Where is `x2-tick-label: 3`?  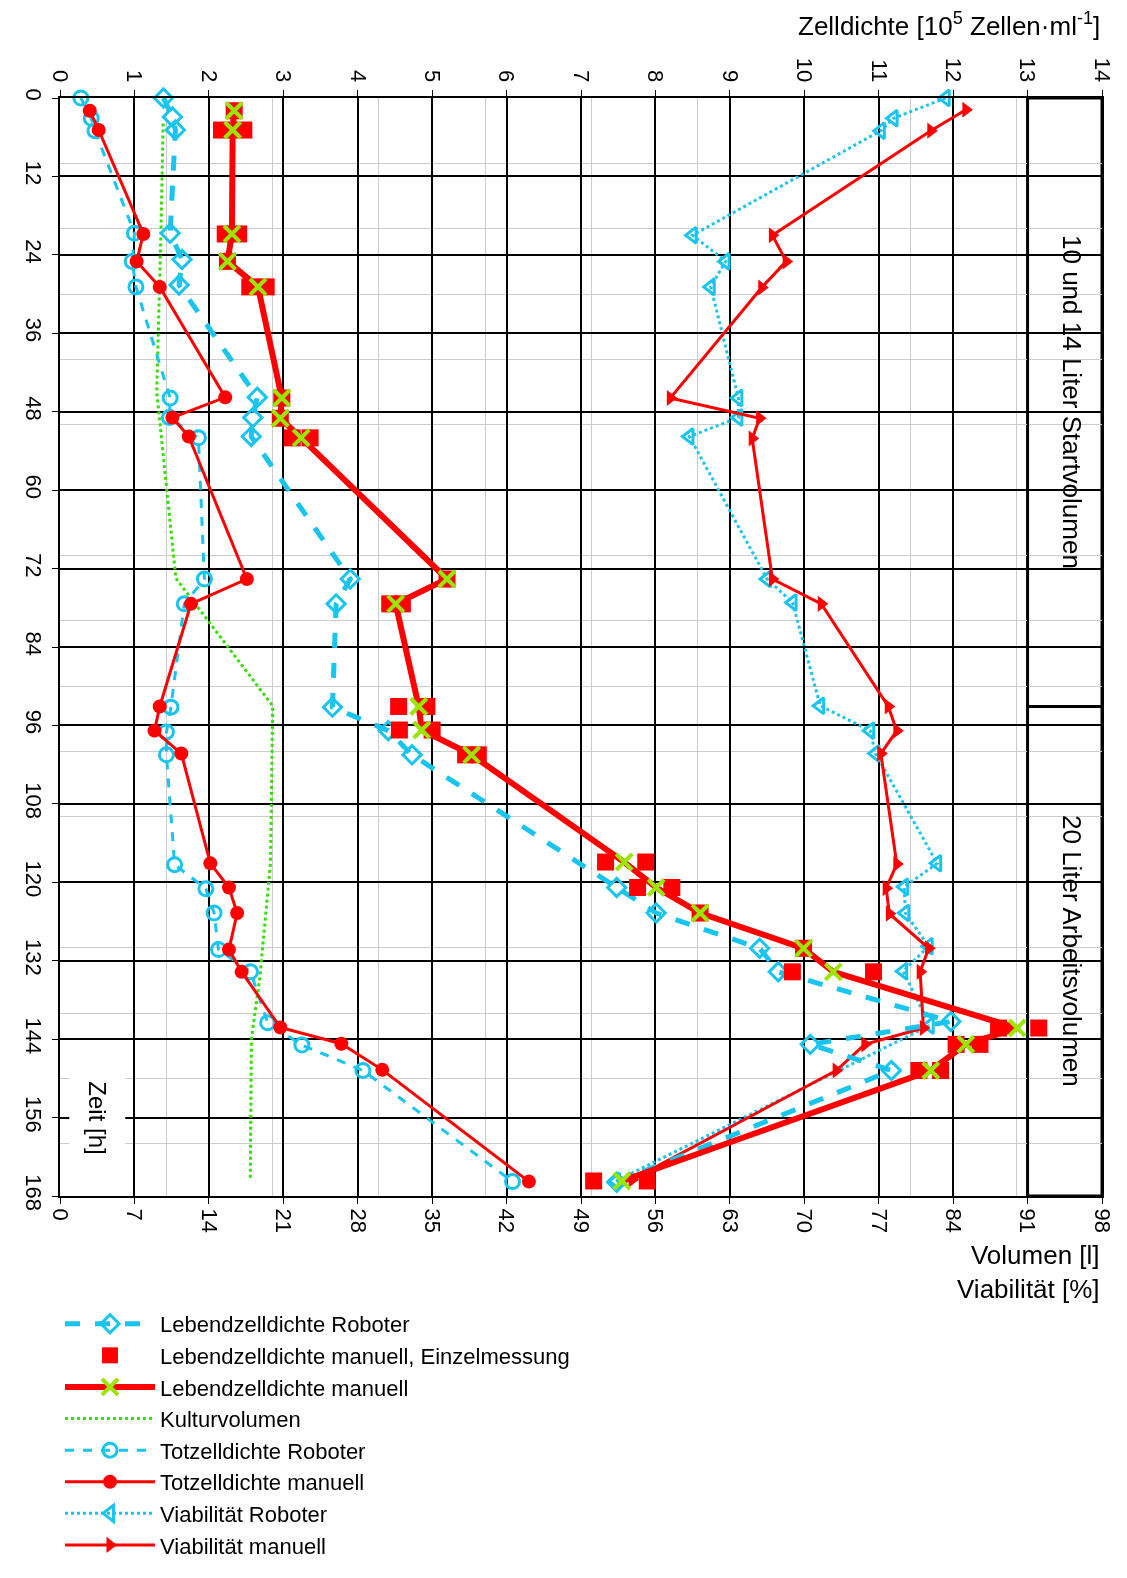
x2-tick-label: 3 is located at coordinates (284, 76).